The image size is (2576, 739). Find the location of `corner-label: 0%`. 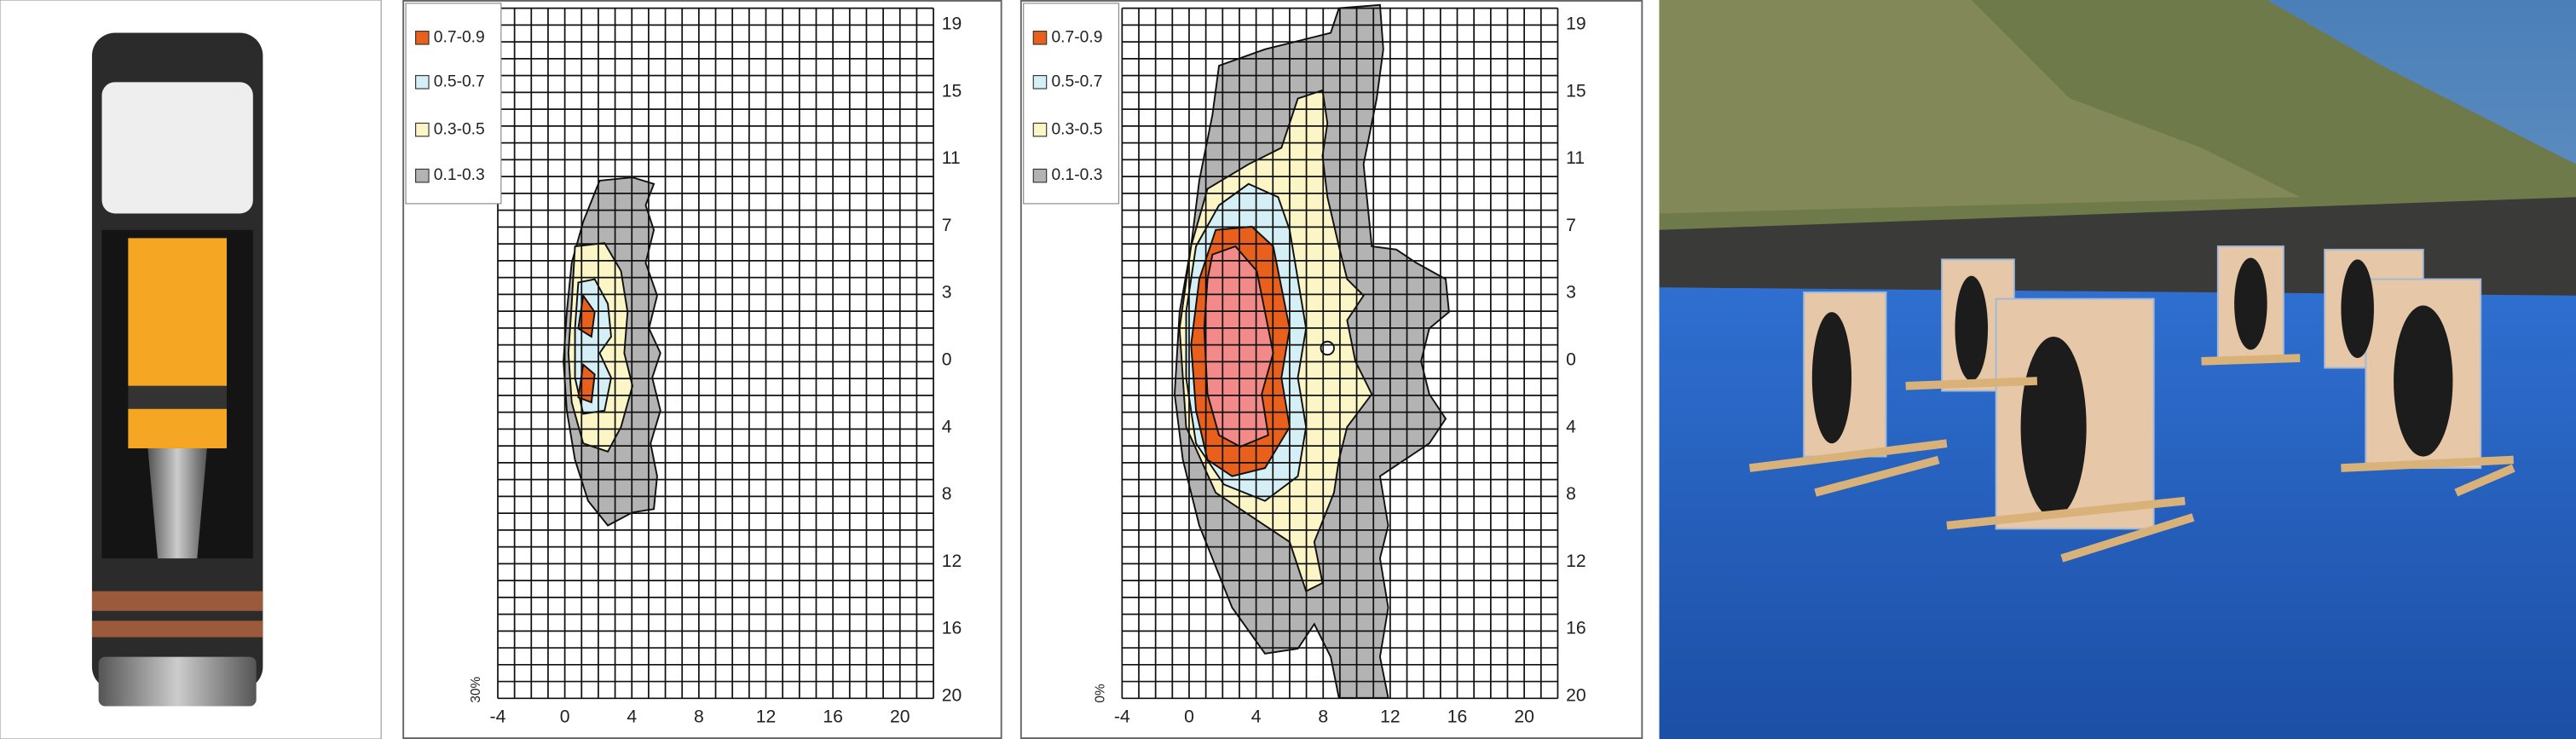

corner-label: 0% is located at coordinates (1100, 693).